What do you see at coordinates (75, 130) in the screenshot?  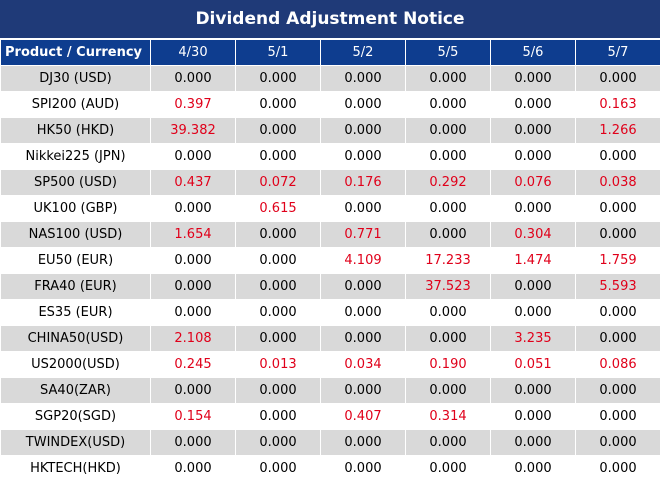 I see `product-cell: HK50 (HKD)` at bounding box center [75, 130].